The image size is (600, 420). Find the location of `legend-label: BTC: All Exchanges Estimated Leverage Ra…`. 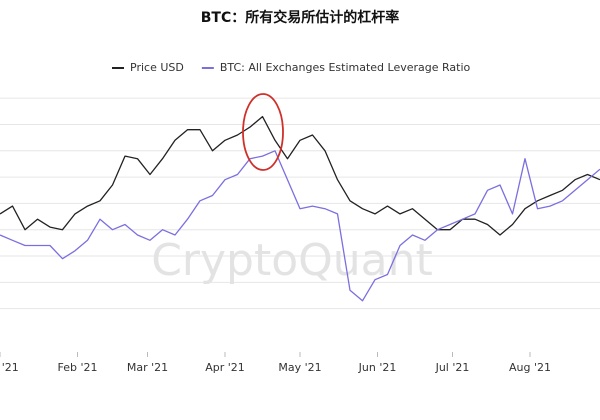

legend-label: BTC: All Exchanges Estimated Leverage Ra… is located at coordinates (345, 67).